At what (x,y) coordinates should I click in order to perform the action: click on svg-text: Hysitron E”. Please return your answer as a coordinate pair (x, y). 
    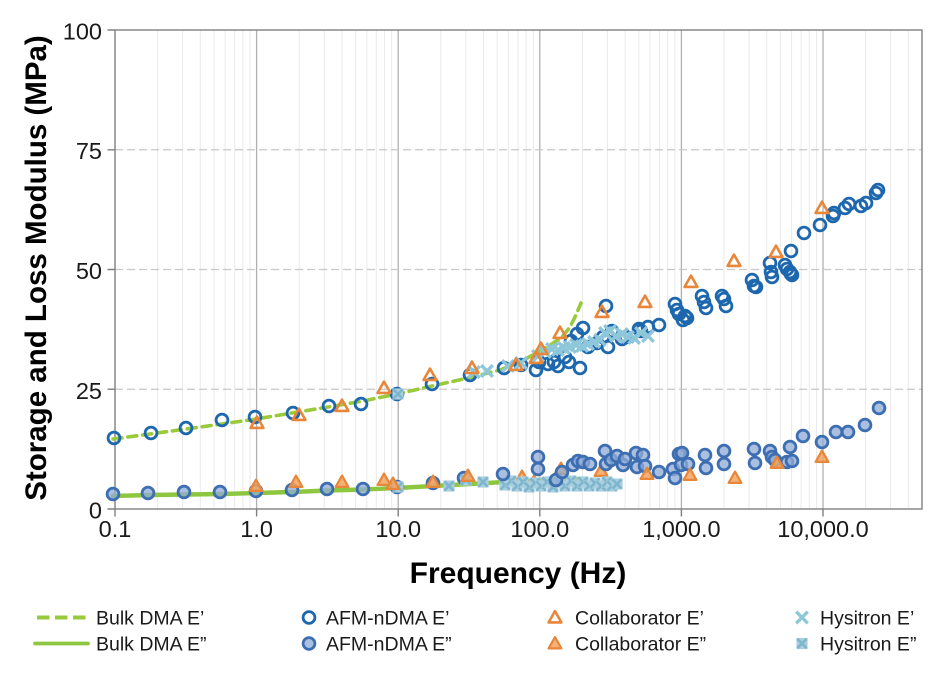
    Looking at the image, I should click on (868, 645).